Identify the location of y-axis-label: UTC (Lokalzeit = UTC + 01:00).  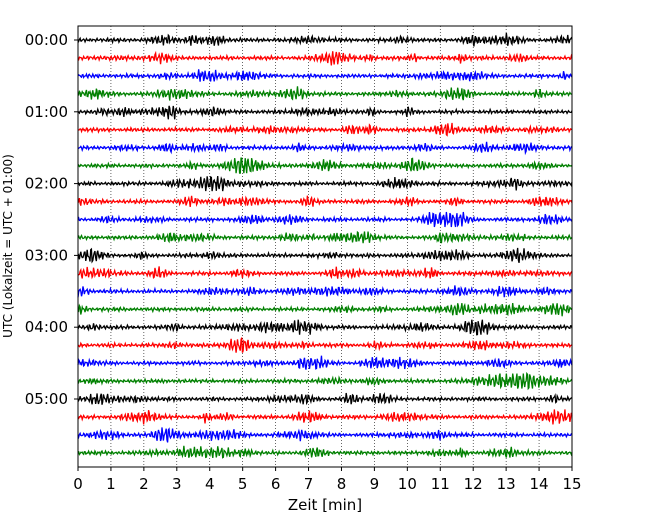
(8, 246).